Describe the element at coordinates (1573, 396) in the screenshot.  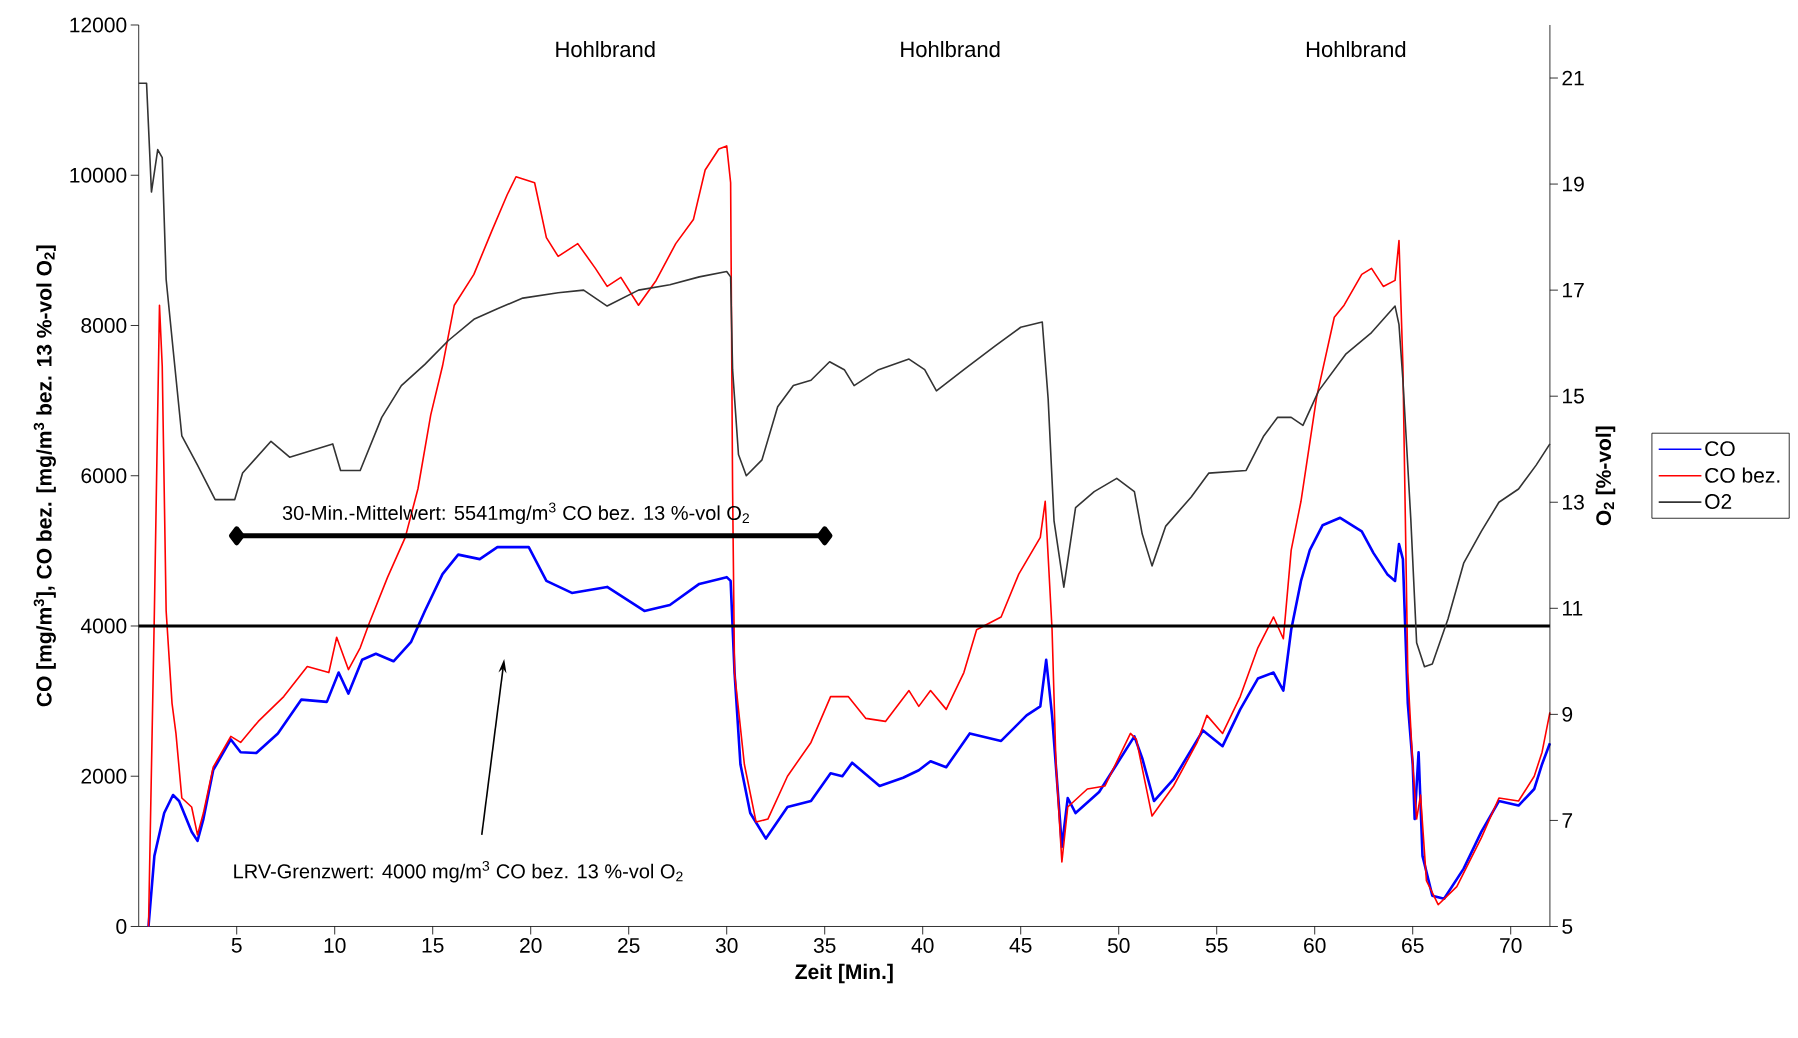
I see `y2-tick-label: 15` at that location.